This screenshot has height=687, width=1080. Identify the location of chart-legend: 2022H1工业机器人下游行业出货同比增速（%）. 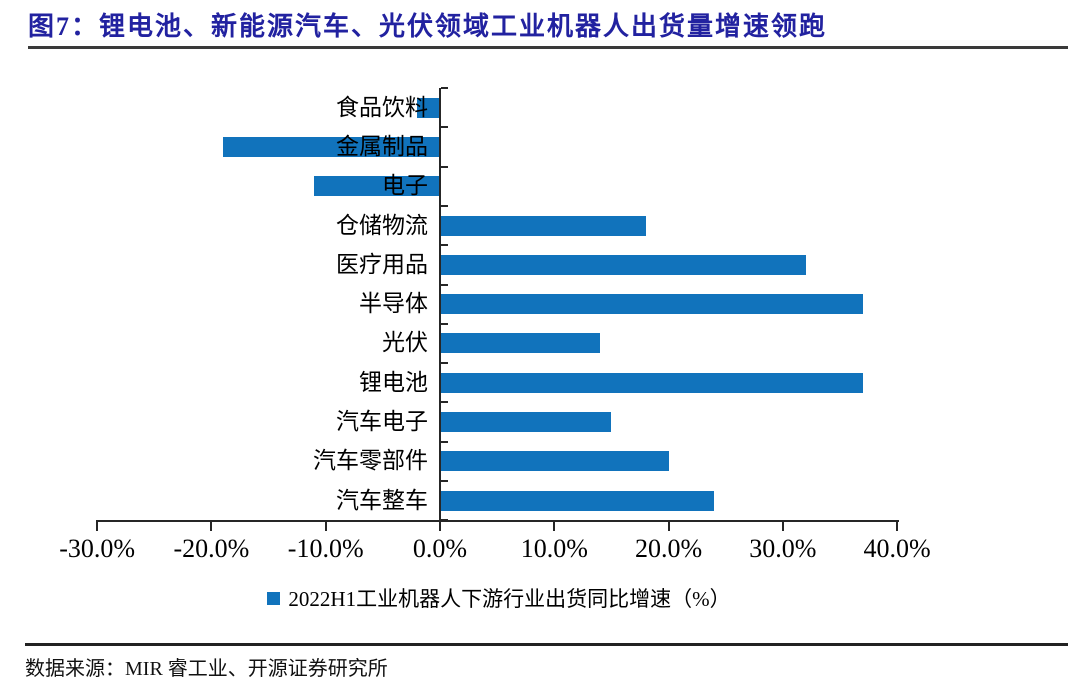
(519, 598).